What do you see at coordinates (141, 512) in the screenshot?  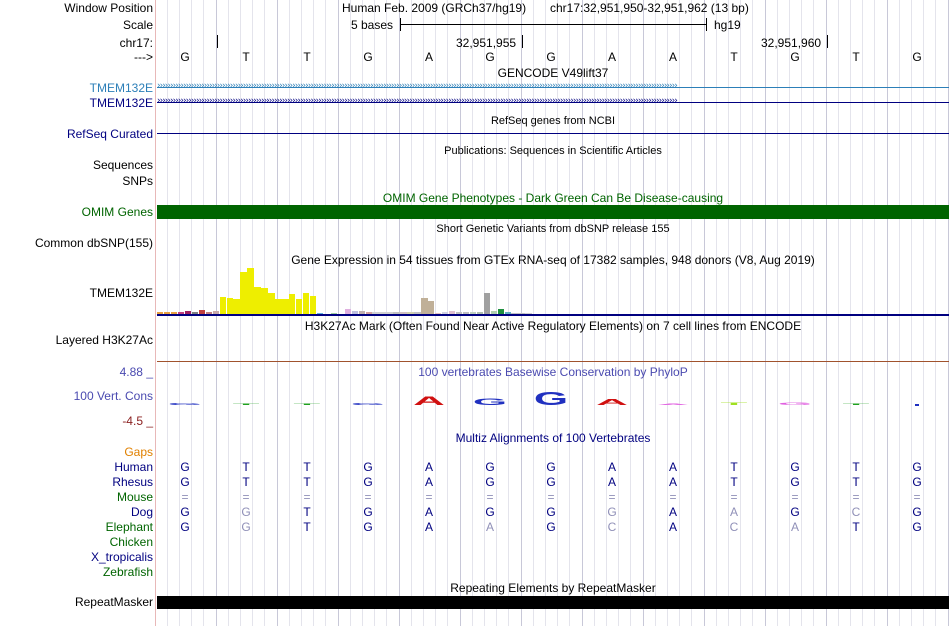 I see `species-label: Dog` at bounding box center [141, 512].